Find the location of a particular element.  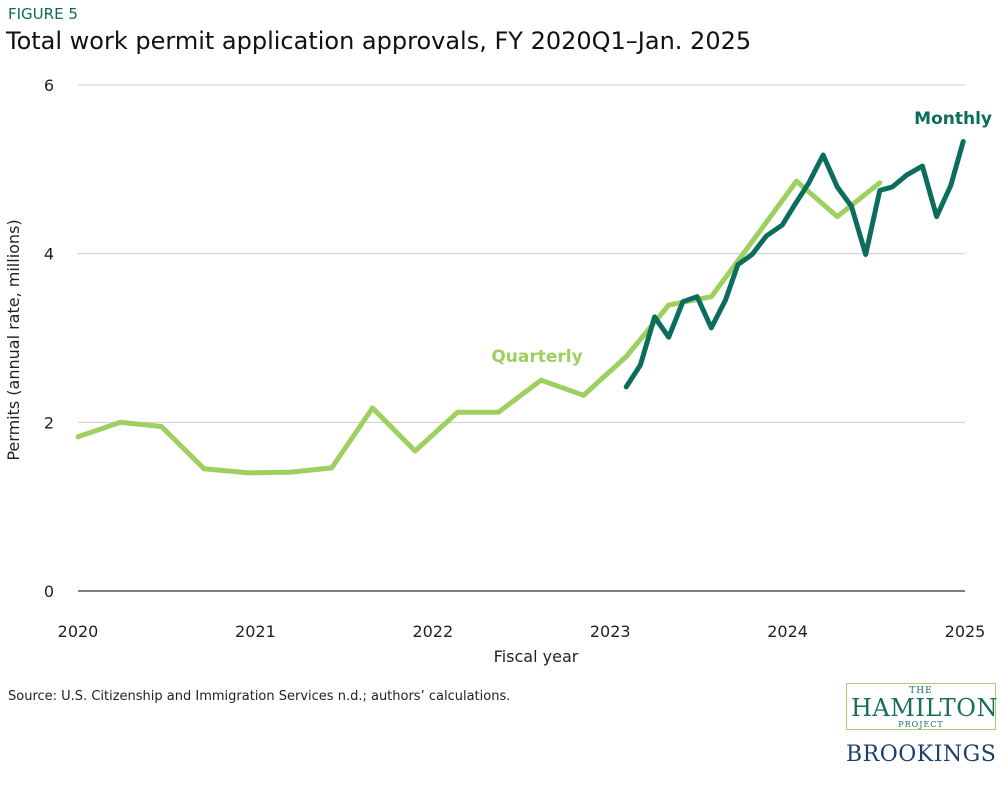

series-label-monthly: Monthly is located at coordinates (953, 119).